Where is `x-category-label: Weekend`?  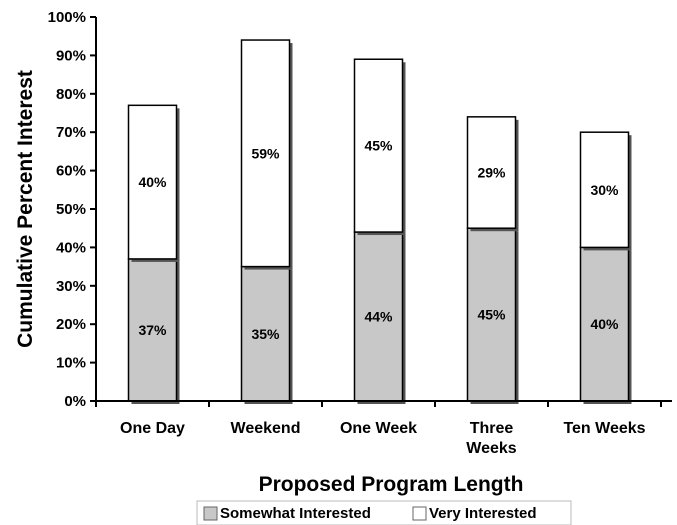
x-category-label: Weekend is located at coordinates (266, 428).